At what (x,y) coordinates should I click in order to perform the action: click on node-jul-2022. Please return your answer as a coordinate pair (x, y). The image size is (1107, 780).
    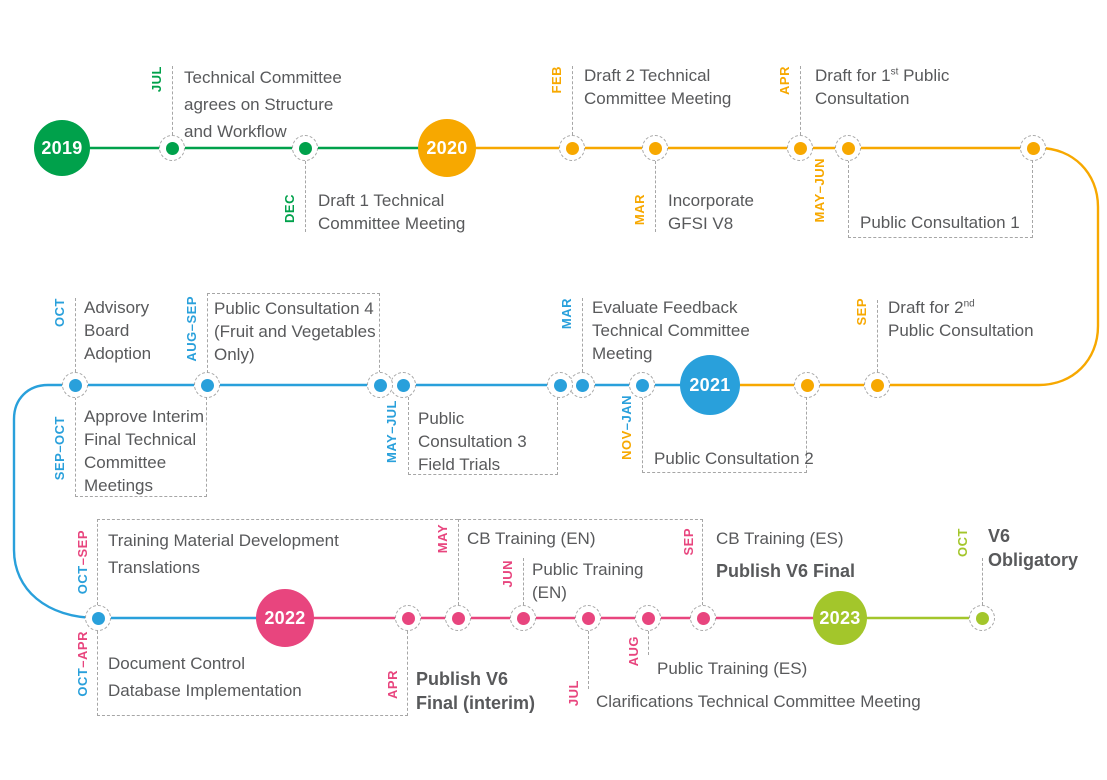
    Looking at the image, I should click on (588, 618).